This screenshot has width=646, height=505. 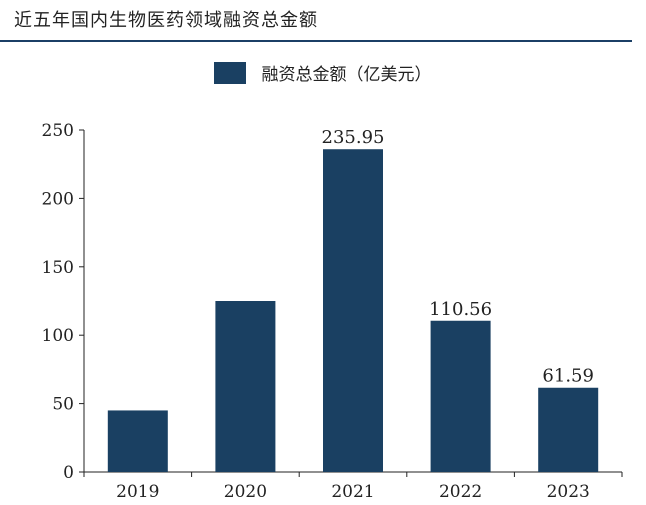 What do you see at coordinates (245, 386) in the screenshot?
I see `bar-2020` at bounding box center [245, 386].